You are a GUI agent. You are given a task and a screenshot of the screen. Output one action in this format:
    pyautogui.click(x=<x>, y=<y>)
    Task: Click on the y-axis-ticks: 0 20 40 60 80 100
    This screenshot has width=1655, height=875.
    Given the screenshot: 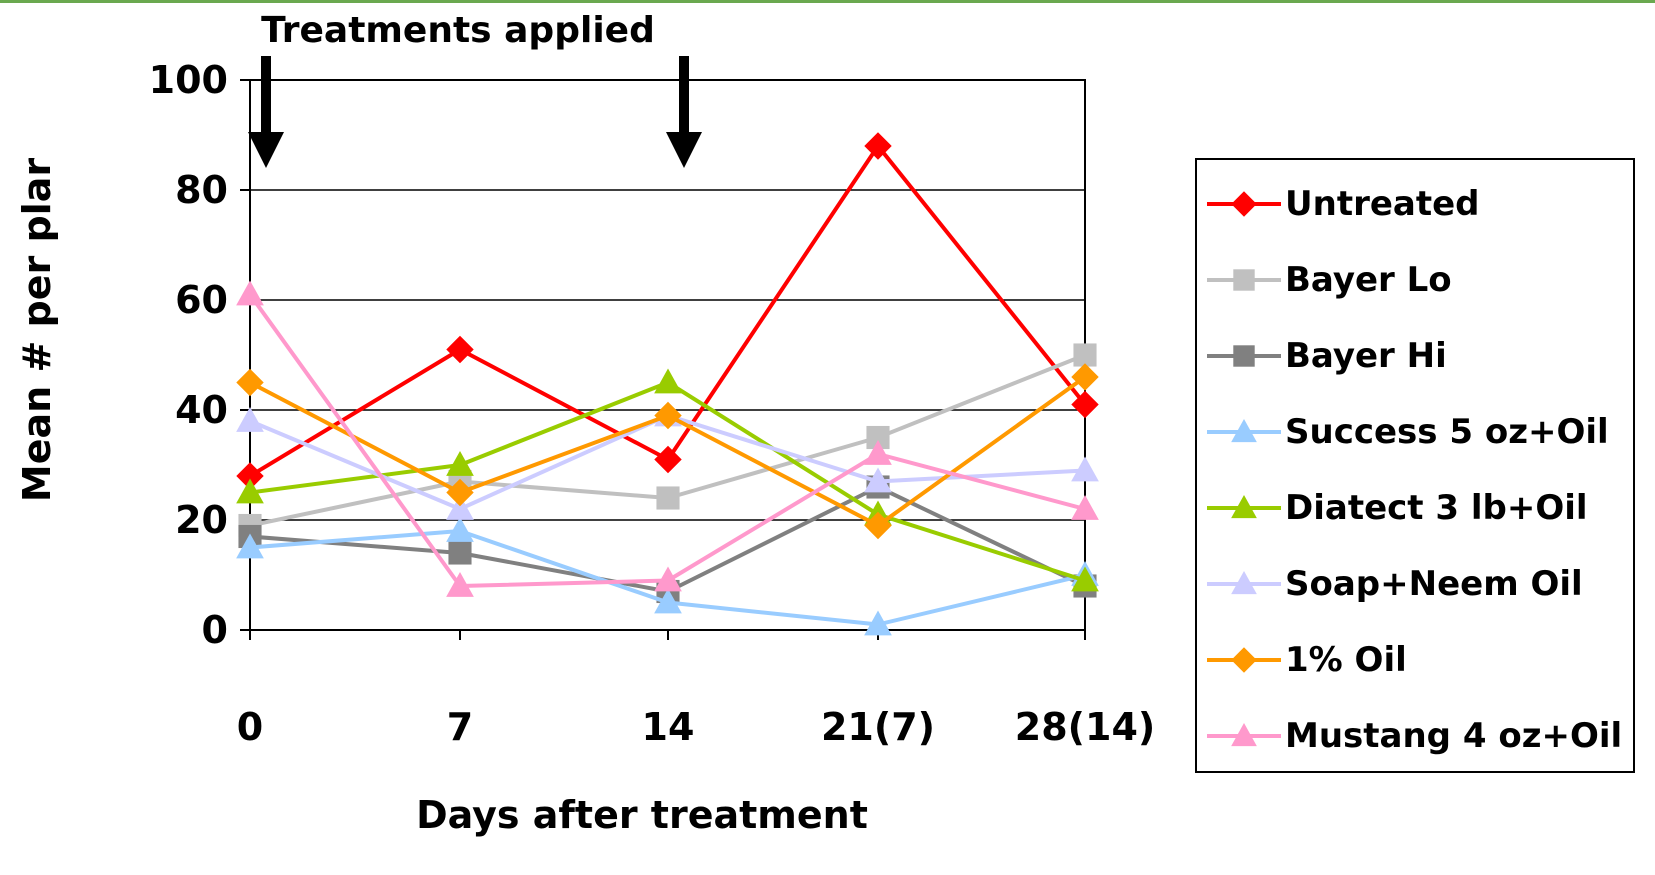 What is the action you would take?
    pyautogui.click(x=199, y=355)
    